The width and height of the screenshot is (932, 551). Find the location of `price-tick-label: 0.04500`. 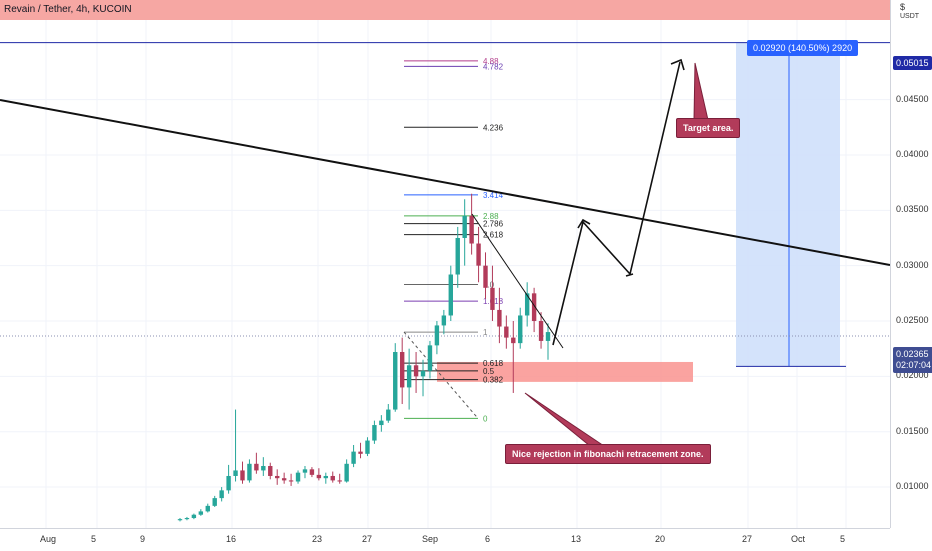

price-tick-label: 0.04500 is located at coordinates (912, 98).